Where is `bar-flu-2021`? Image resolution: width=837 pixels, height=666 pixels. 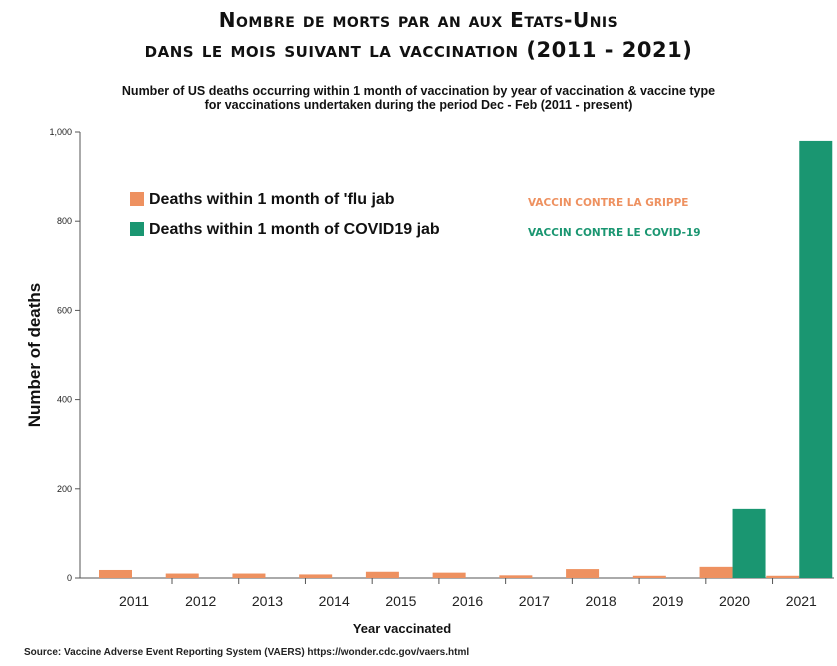 bar-flu-2021 is located at coordinates (783, 576).